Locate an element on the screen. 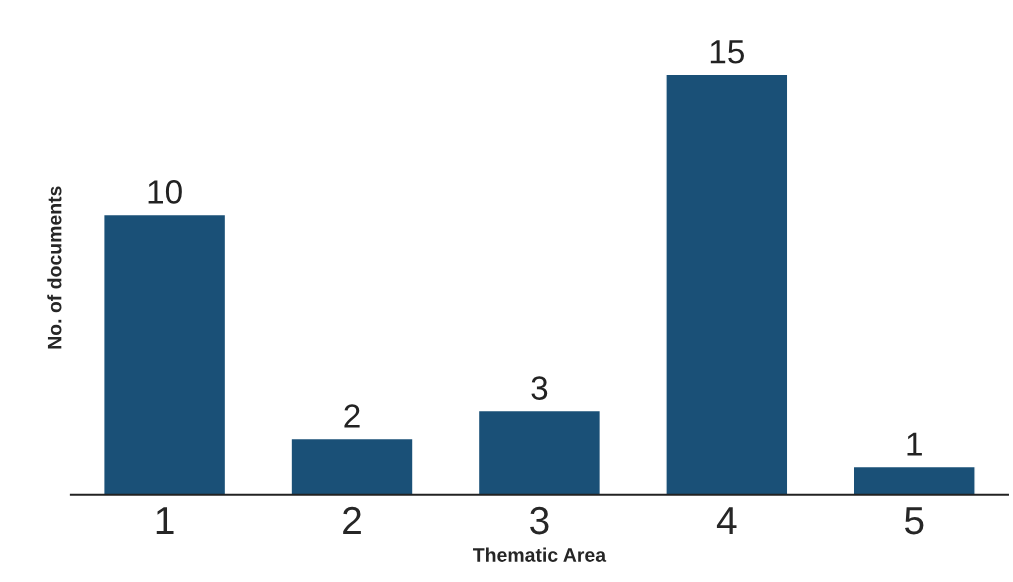  x-axis-title: Thematic Area is located at coordinates (540, 554).